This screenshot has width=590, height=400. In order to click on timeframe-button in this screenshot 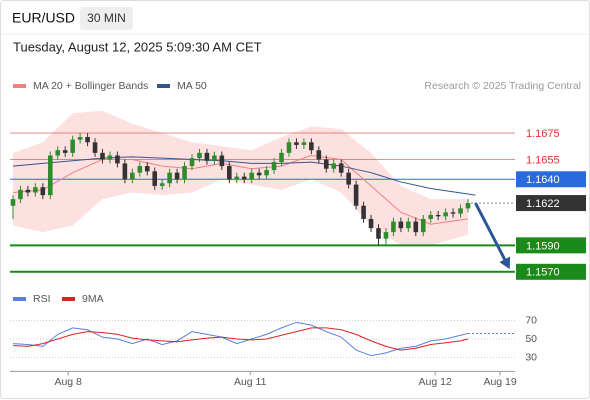, I will do `click(106, 18)`.